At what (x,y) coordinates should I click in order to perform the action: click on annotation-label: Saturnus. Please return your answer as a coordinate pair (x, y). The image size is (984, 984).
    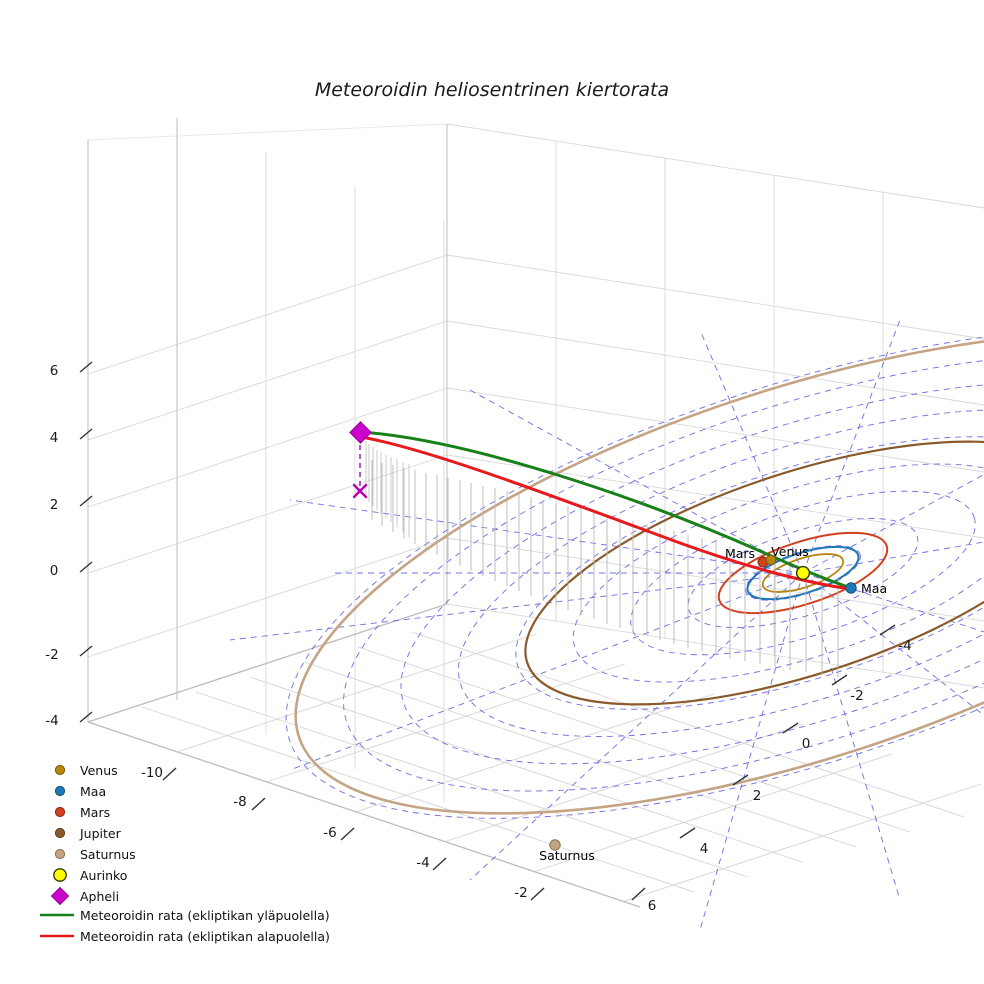
    Looking at the image, I should click on (567, 855).